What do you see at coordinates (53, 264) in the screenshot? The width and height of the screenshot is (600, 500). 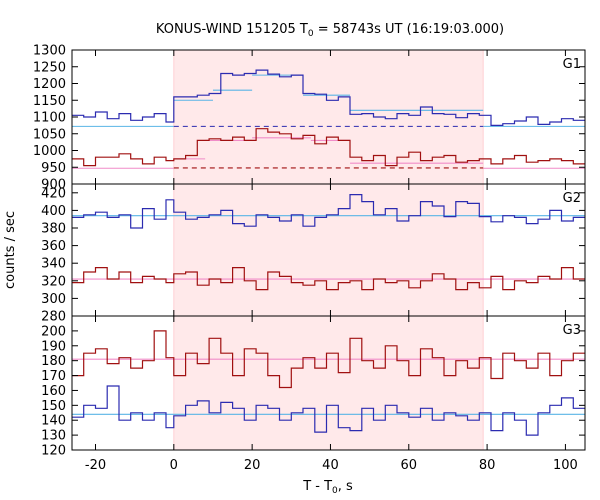 I see `y-tick-label: 340` at bounding box center [53, 264].